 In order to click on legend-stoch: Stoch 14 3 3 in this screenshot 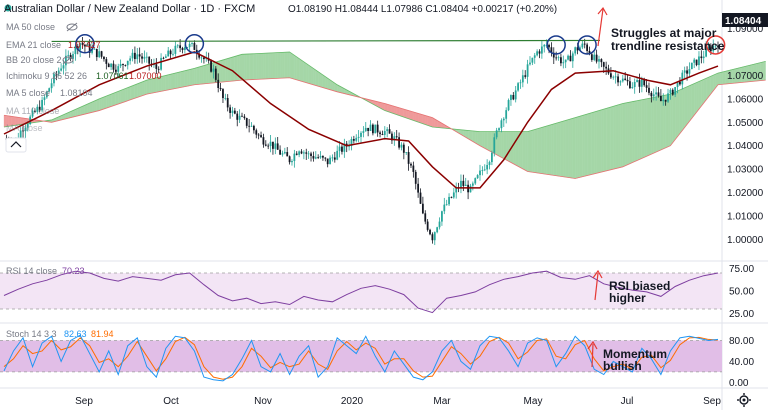, I will do `click(31, 334)`.